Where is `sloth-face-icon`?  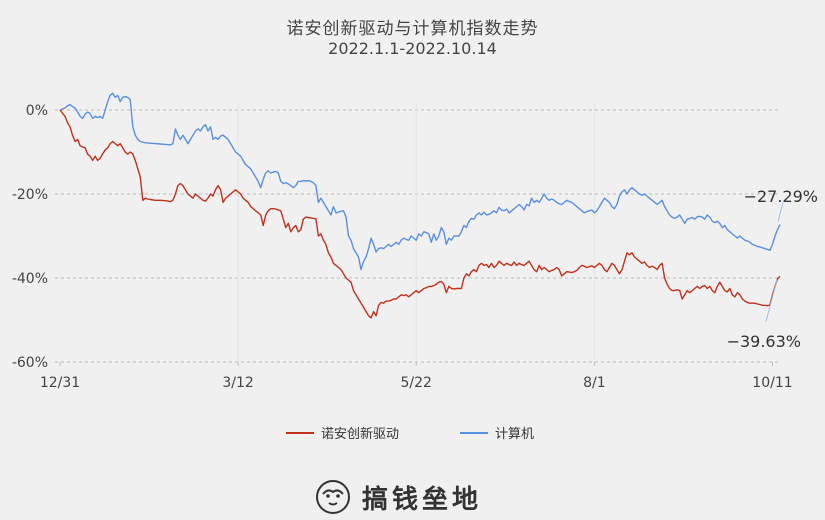
sloth-face-icon is located at coordinates (333, 497).